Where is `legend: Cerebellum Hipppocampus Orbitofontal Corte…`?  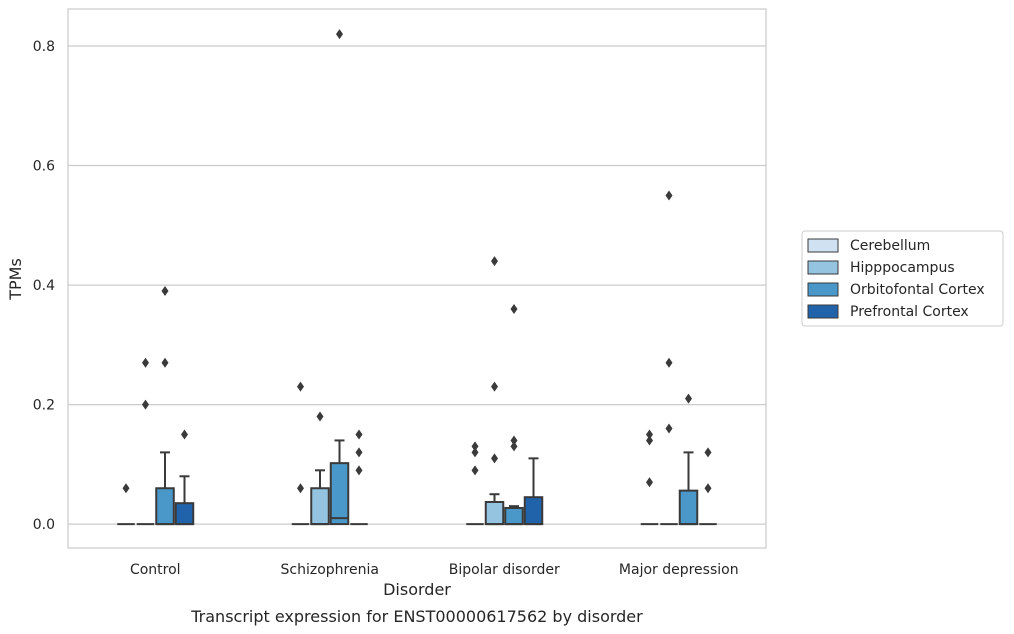
legend: Cerebellum Hipppocampus Orbitofontal Corte… is located at coordinates (902, 278).